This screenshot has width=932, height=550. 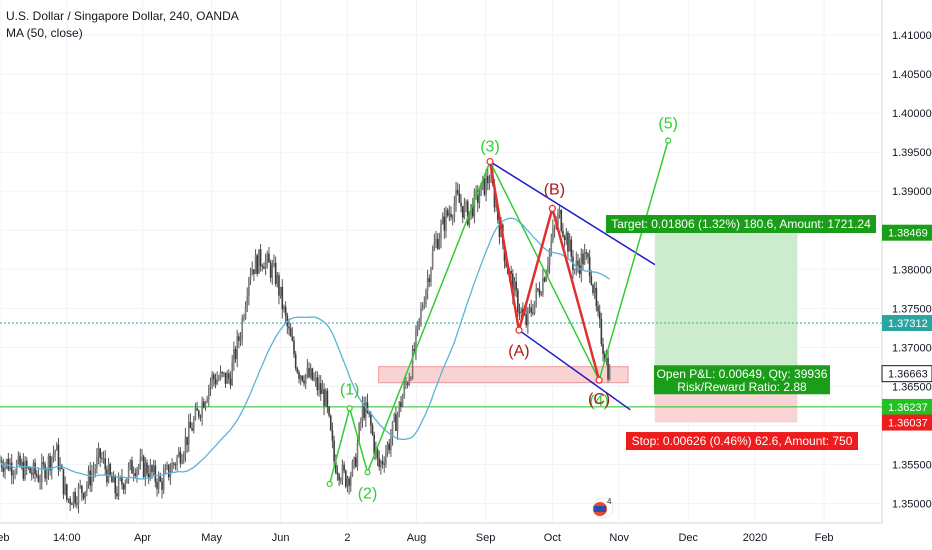 What do you see at coordinates (347, 538) in the screenshot?
I see `x-tick-label: 2` at bounding box center [347, 538].